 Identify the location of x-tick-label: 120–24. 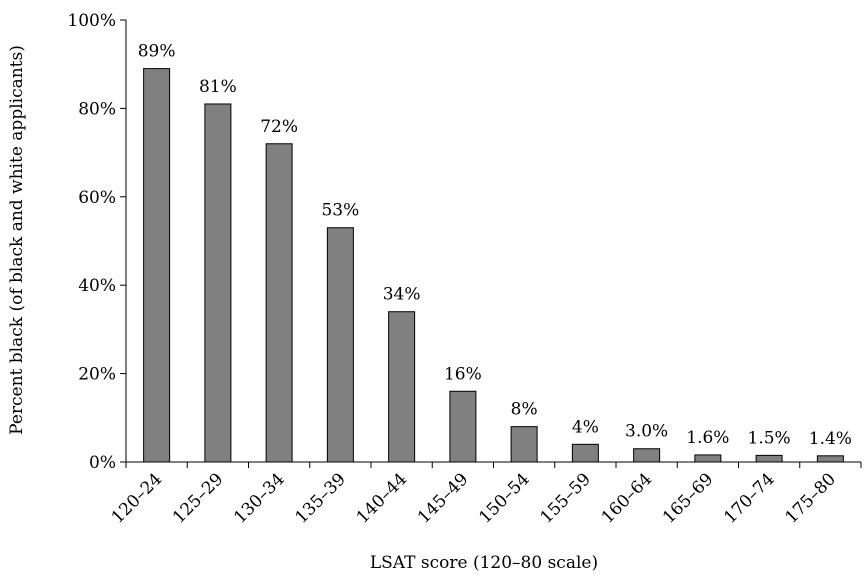
(137, 498).